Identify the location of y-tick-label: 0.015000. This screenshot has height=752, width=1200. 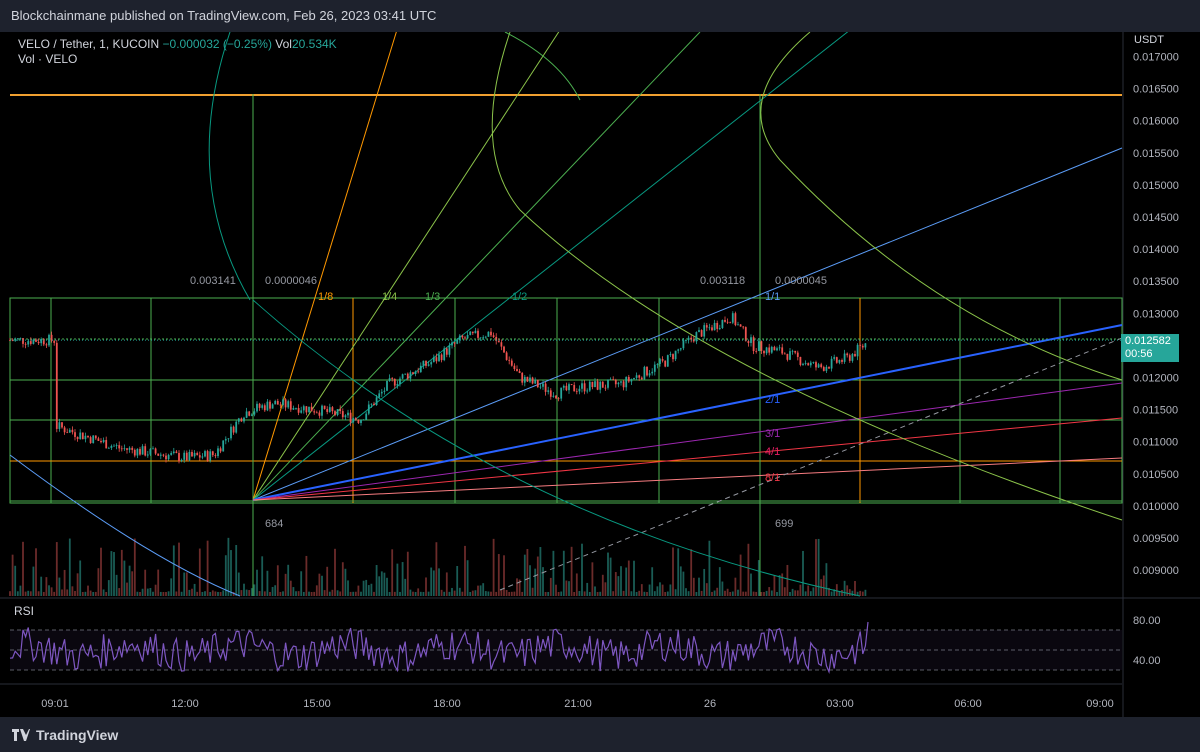
(1156, 186).